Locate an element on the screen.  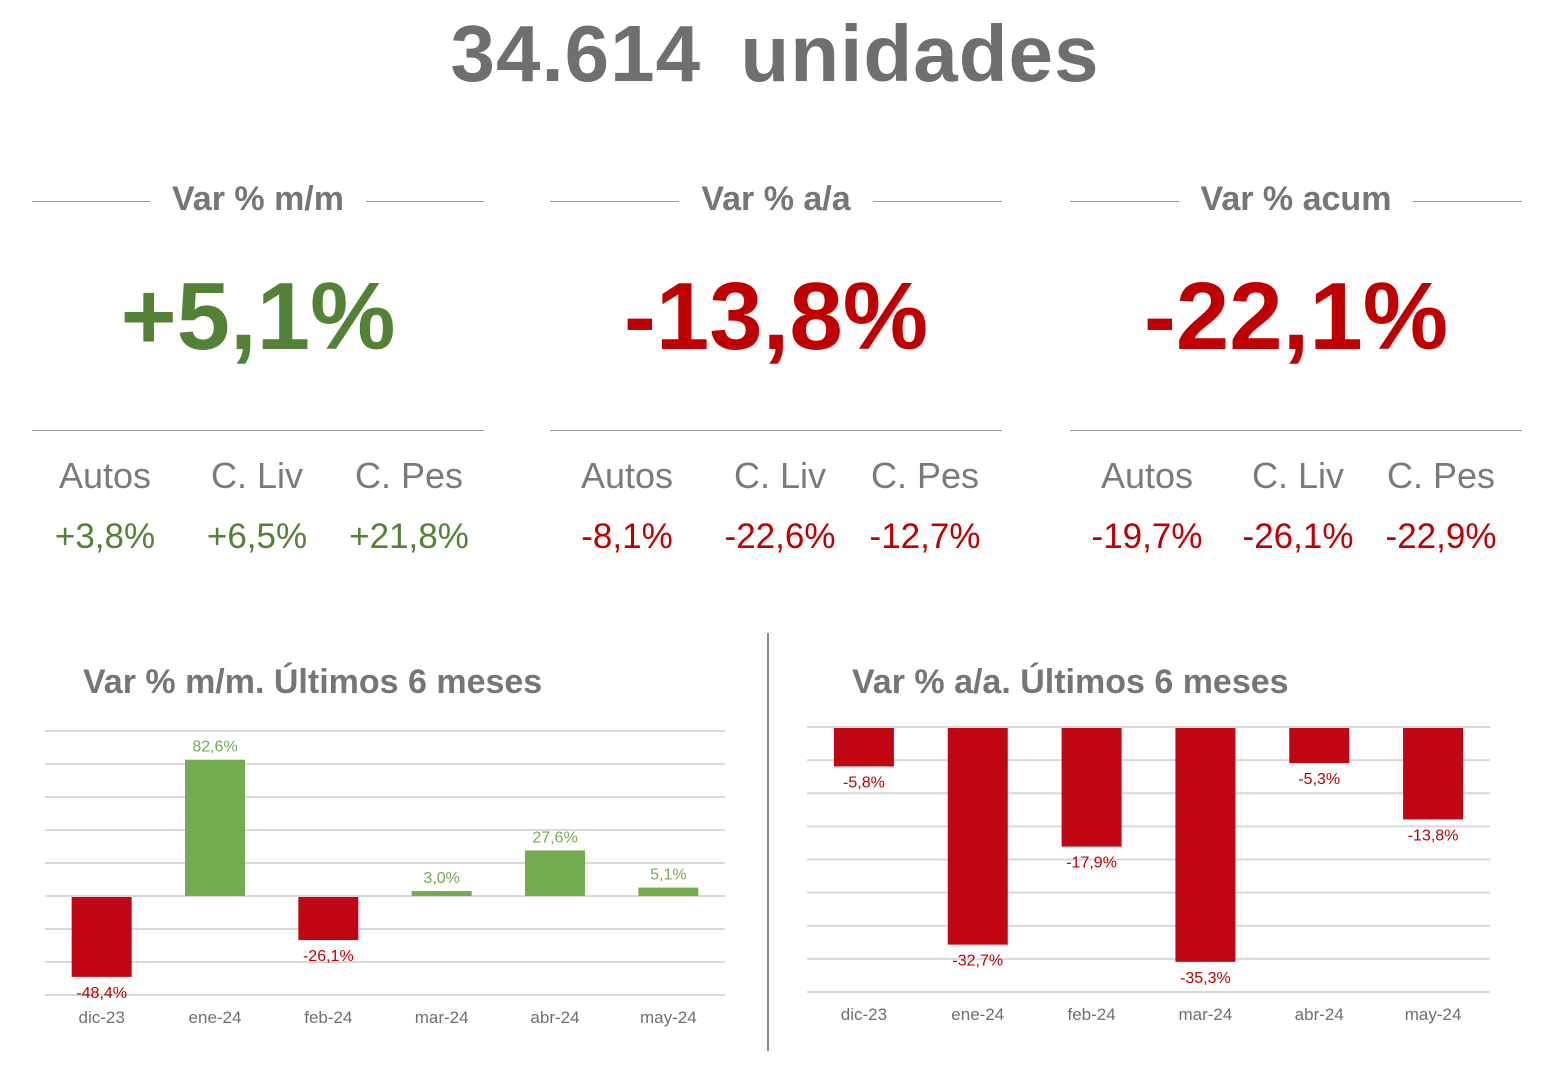
sub-value: -12,7% is located at coordinates (925, 536).